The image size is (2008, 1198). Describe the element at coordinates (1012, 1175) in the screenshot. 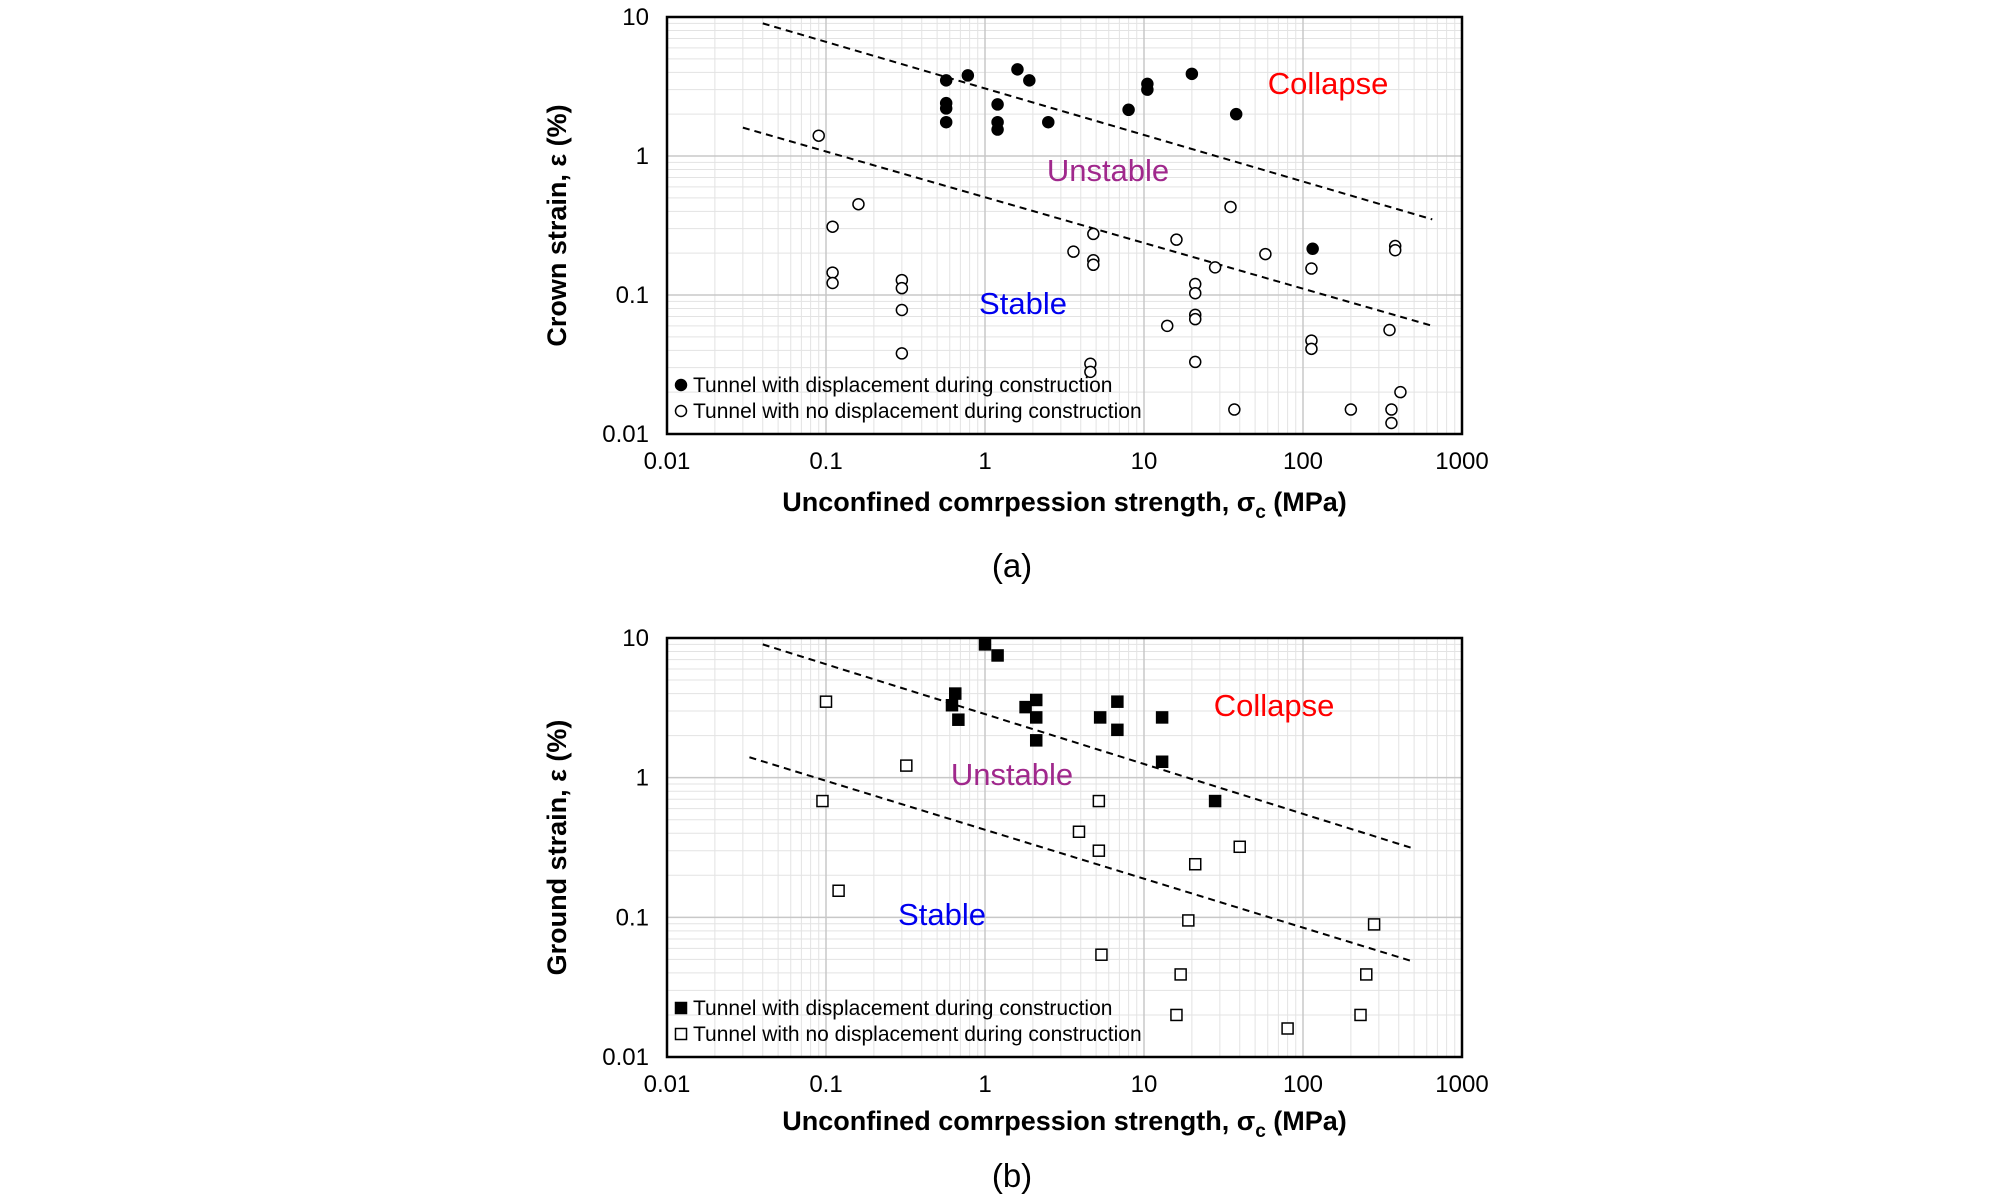

I see `caption-b: (b)` at that location.